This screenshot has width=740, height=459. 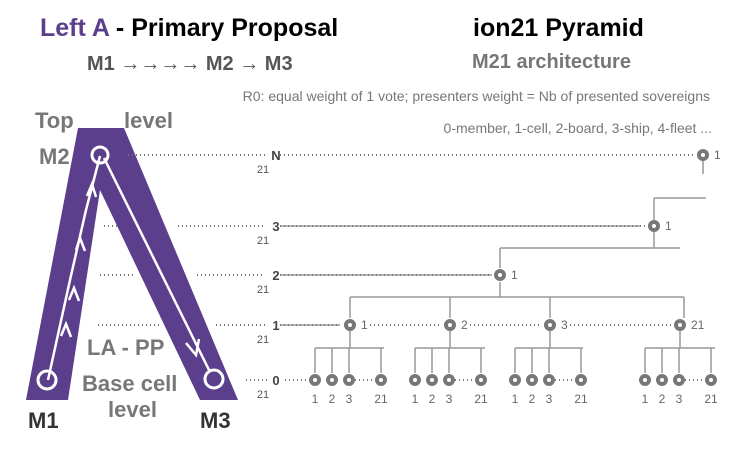 What do you see at coordinates (129, 383) in the screenshot?
I see `base-cell-label: Base cell` at bounding box center [129, 383].